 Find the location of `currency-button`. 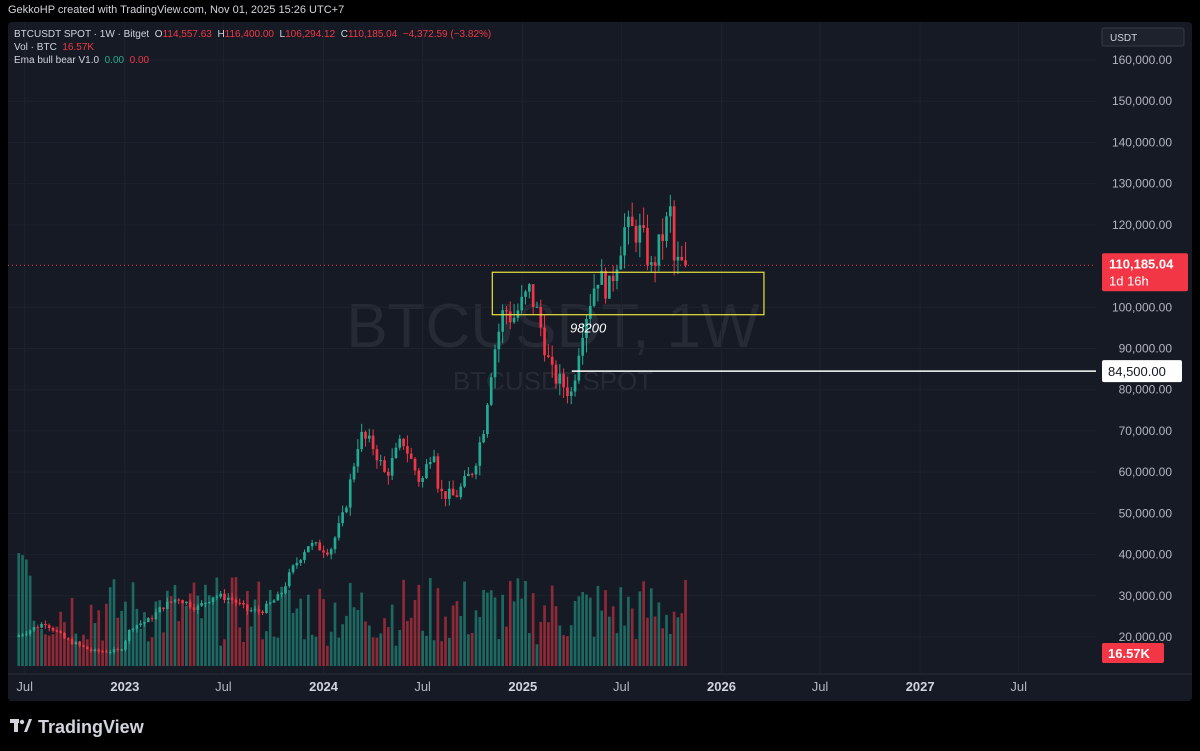

currency-button is located at coordinates (1143, 37).